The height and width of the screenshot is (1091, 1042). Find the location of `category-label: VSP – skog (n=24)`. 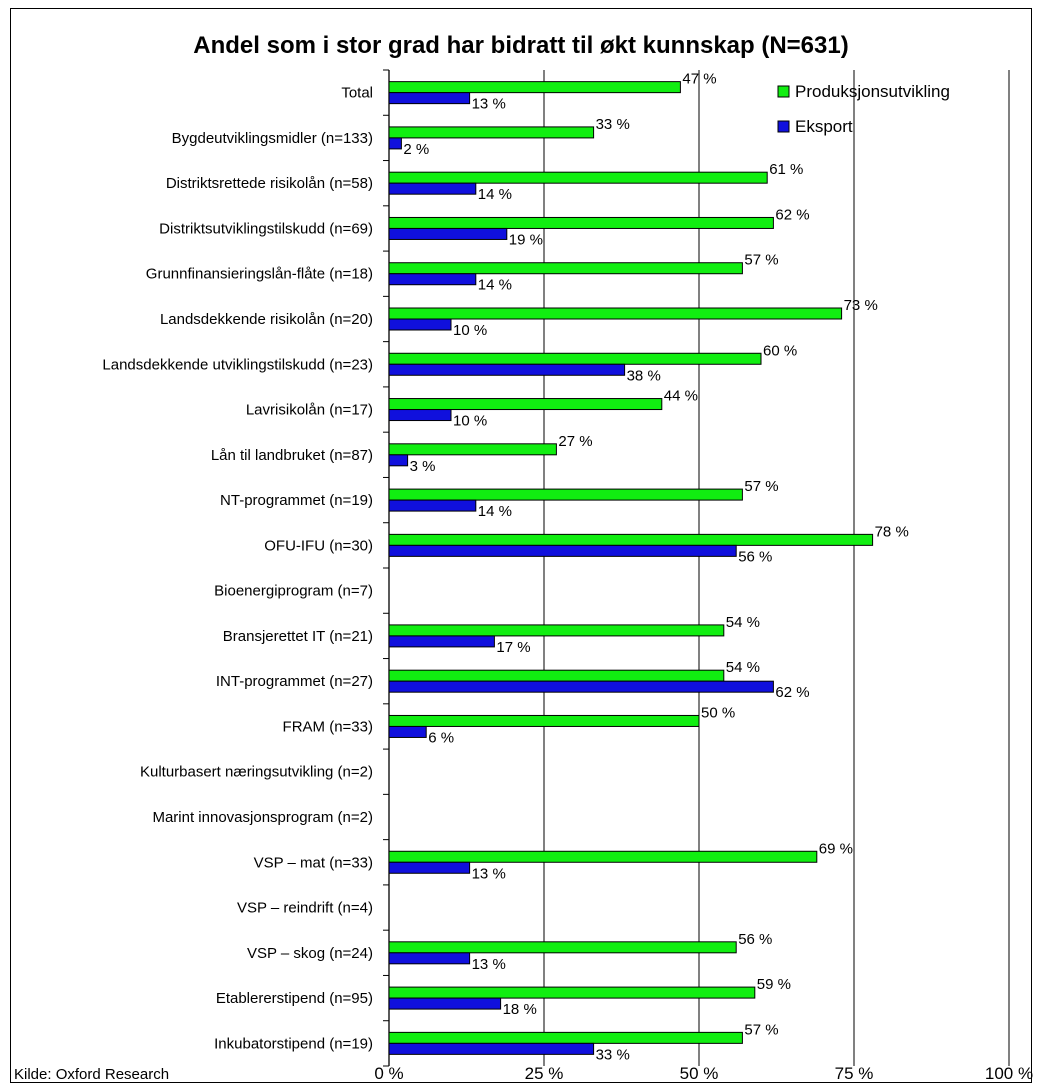

category-label: VSP – skog (n=24) is located at coordinates (310, 953).